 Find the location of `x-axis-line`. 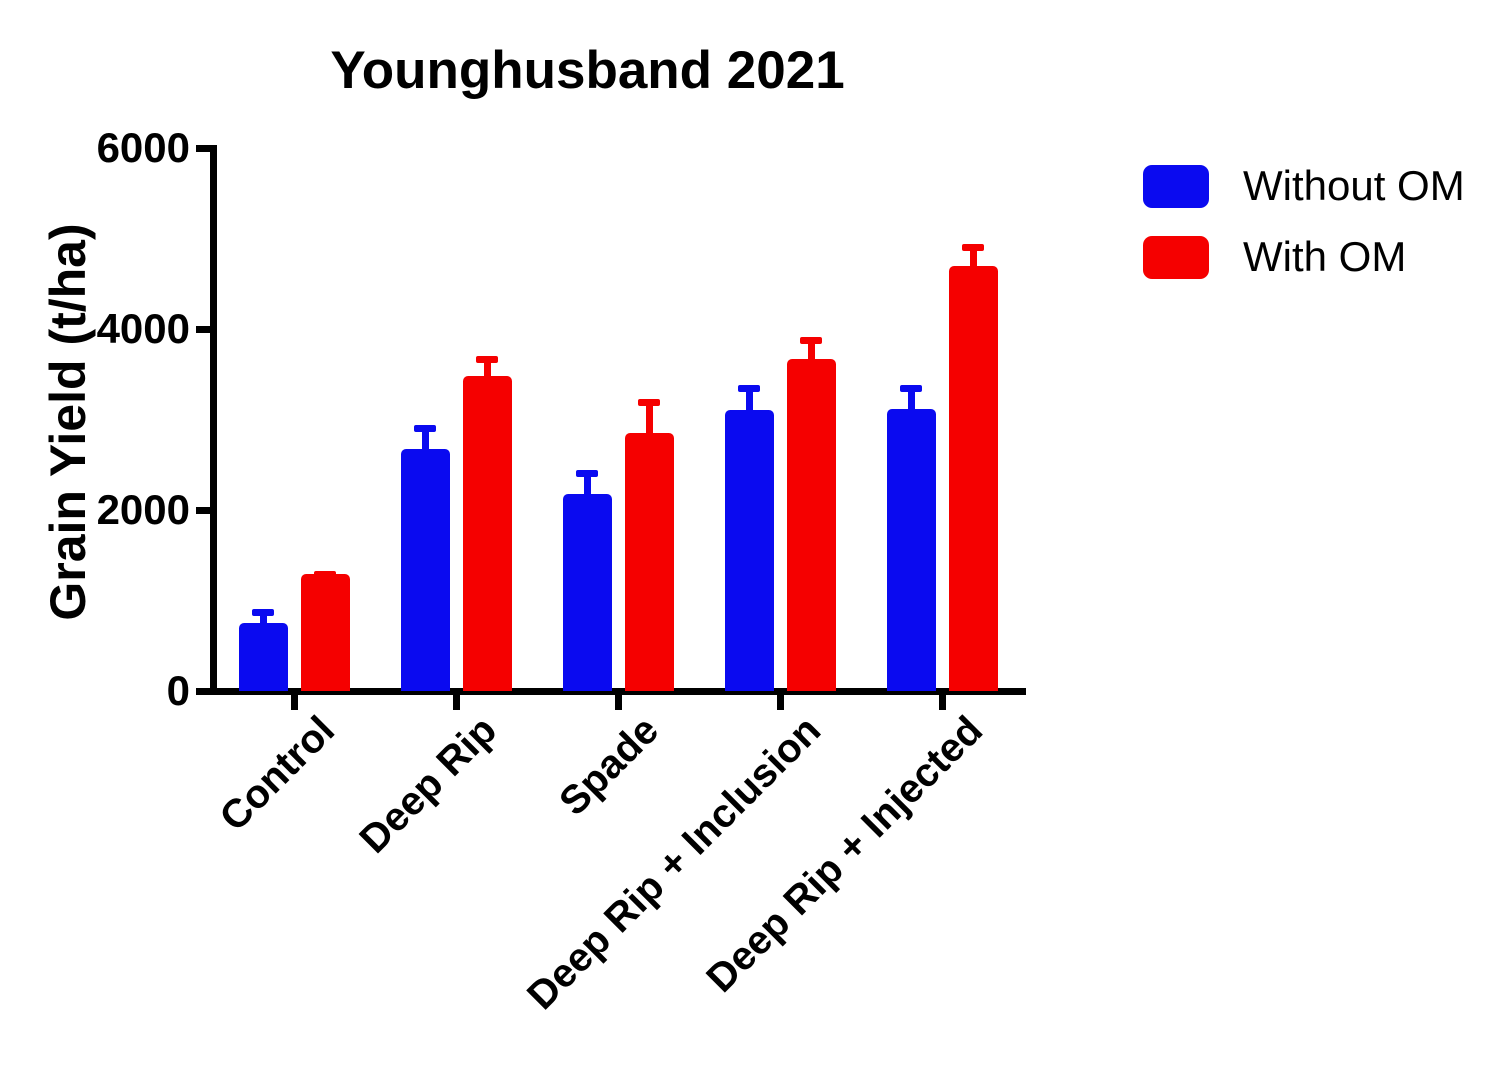

x-axis-line is located at coordinates (615, 691).